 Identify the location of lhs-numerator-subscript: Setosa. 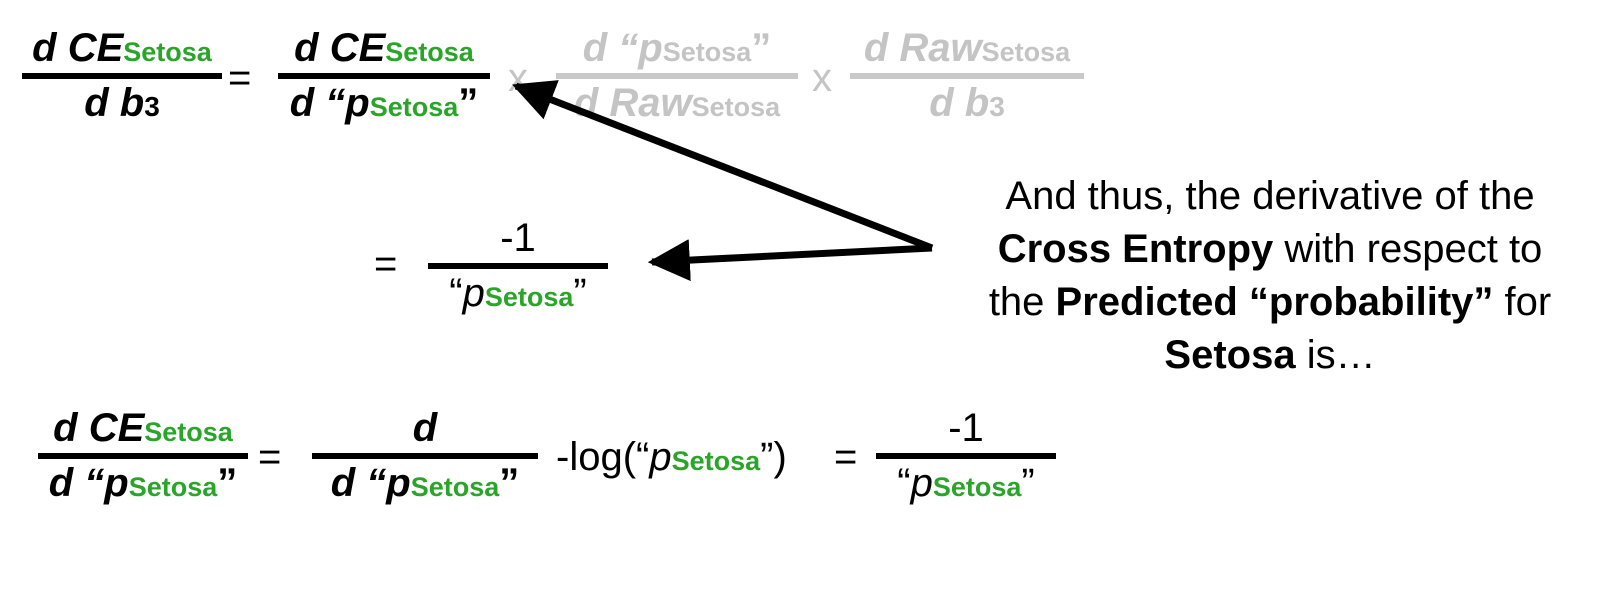
(167, 52).